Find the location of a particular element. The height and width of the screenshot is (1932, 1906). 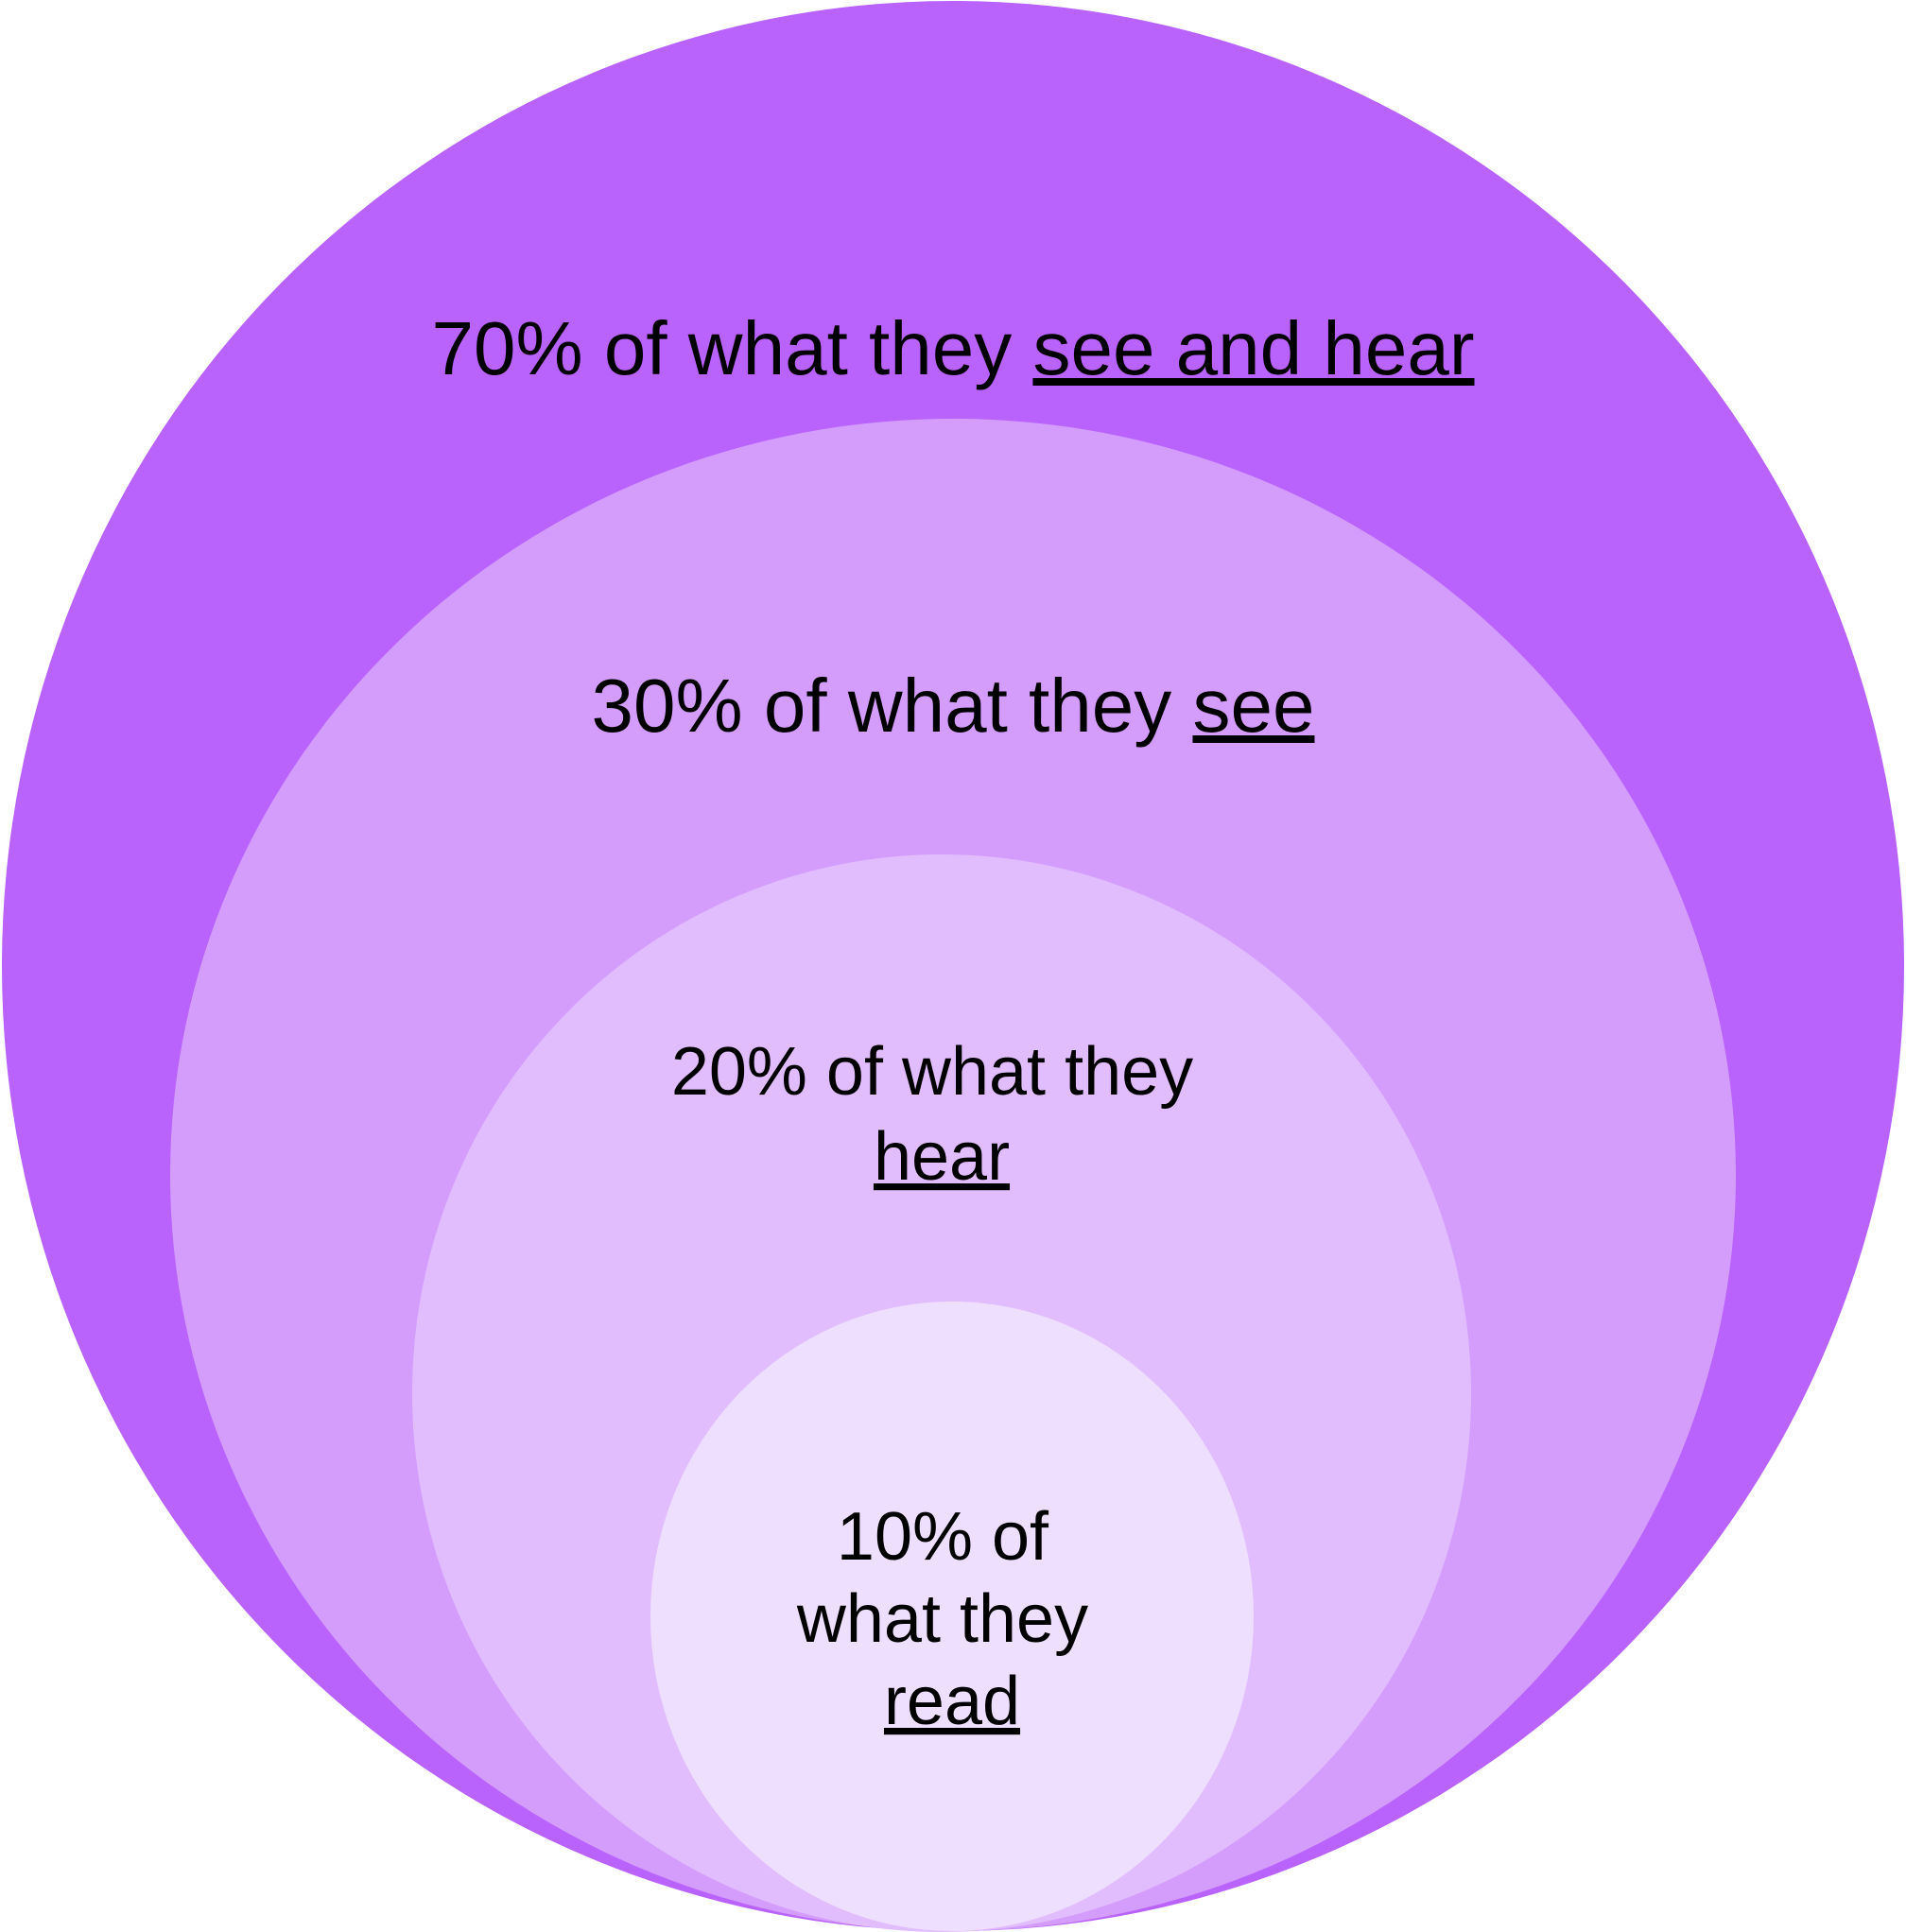

ring-read is located at coordinates (952, 1616).